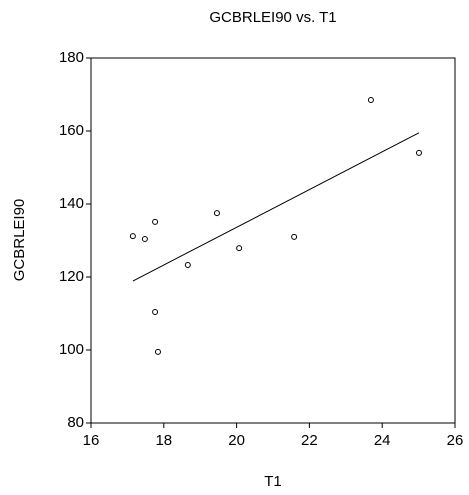 Image resolution: width=469 pixels, height=495 pixels. I want to click on x-tick-label: 20, so click(236, 440).